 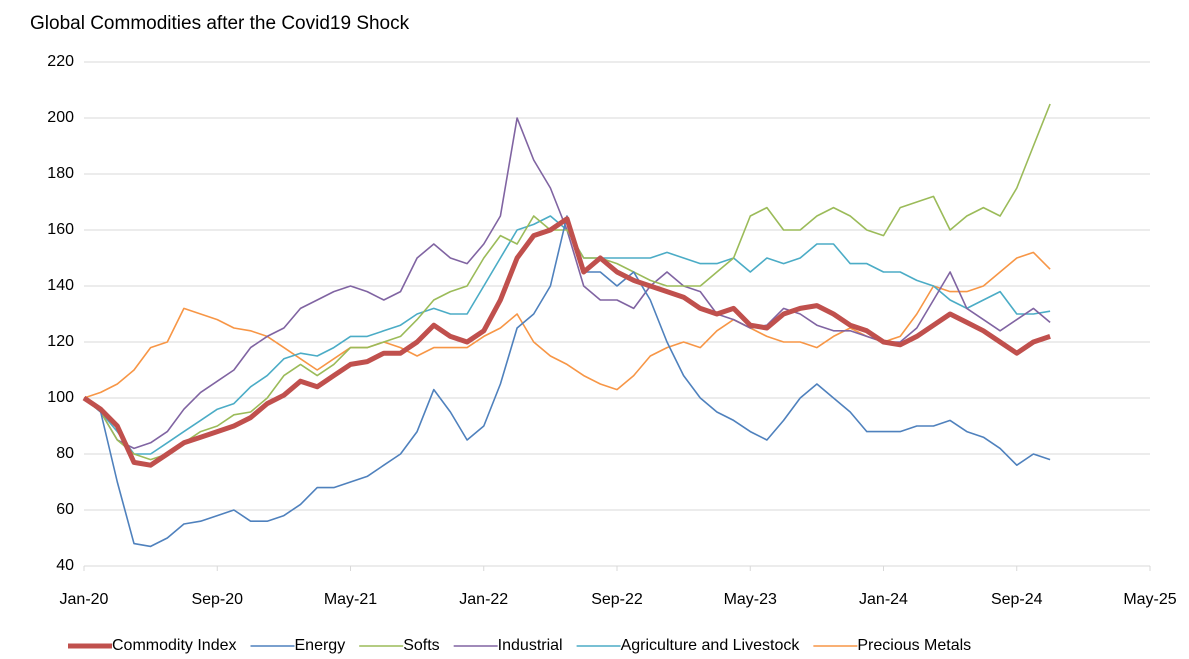 What do you see at coordinates (421, 645) in the screenshot?
I see `legend-label: Softs` at bounding box center [421, 645].